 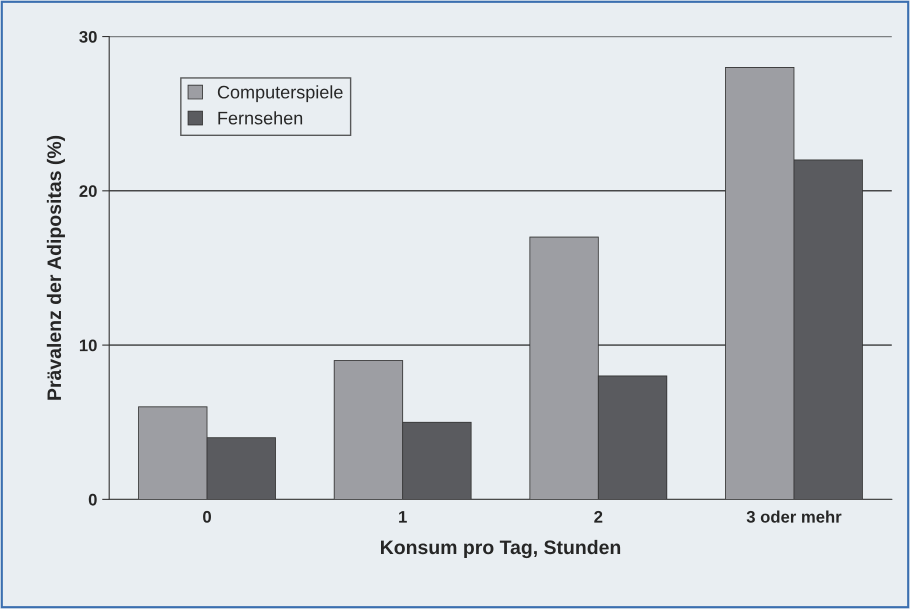 I want to click on y-tick-label: 0, so click(x=92, y=500).